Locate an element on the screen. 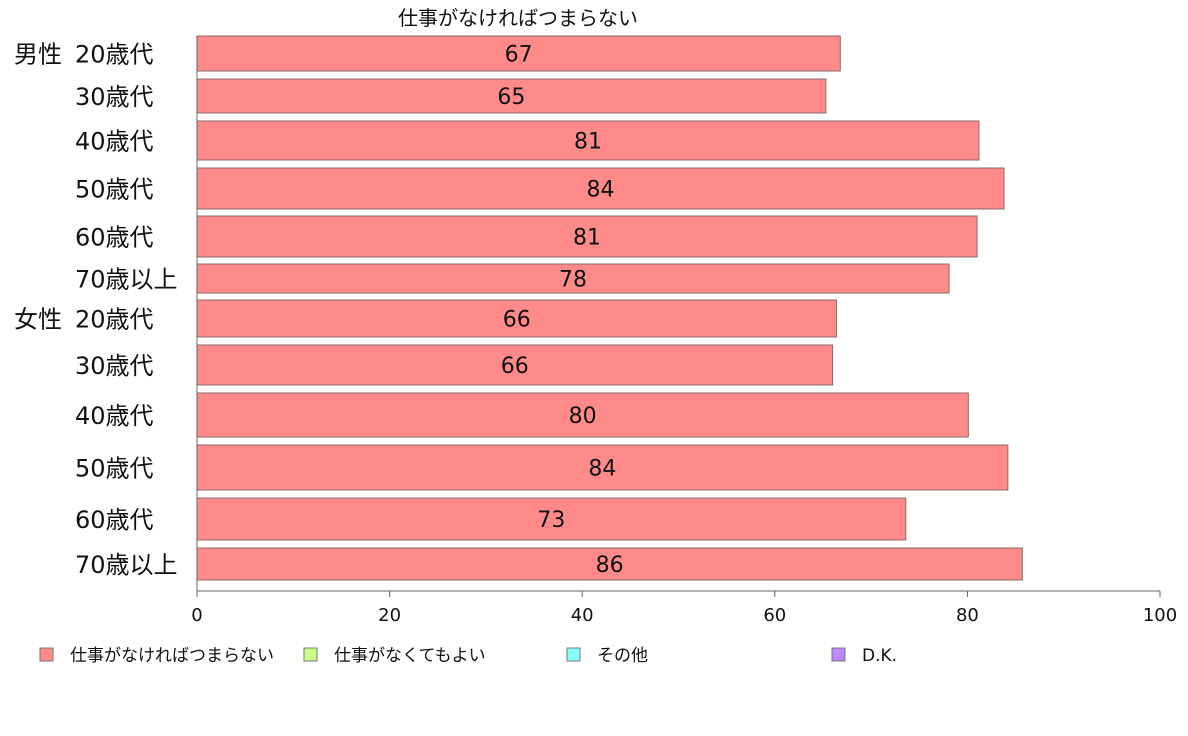  legend-label: 仕事がなければつまらない is located at coordinates (172, 656).